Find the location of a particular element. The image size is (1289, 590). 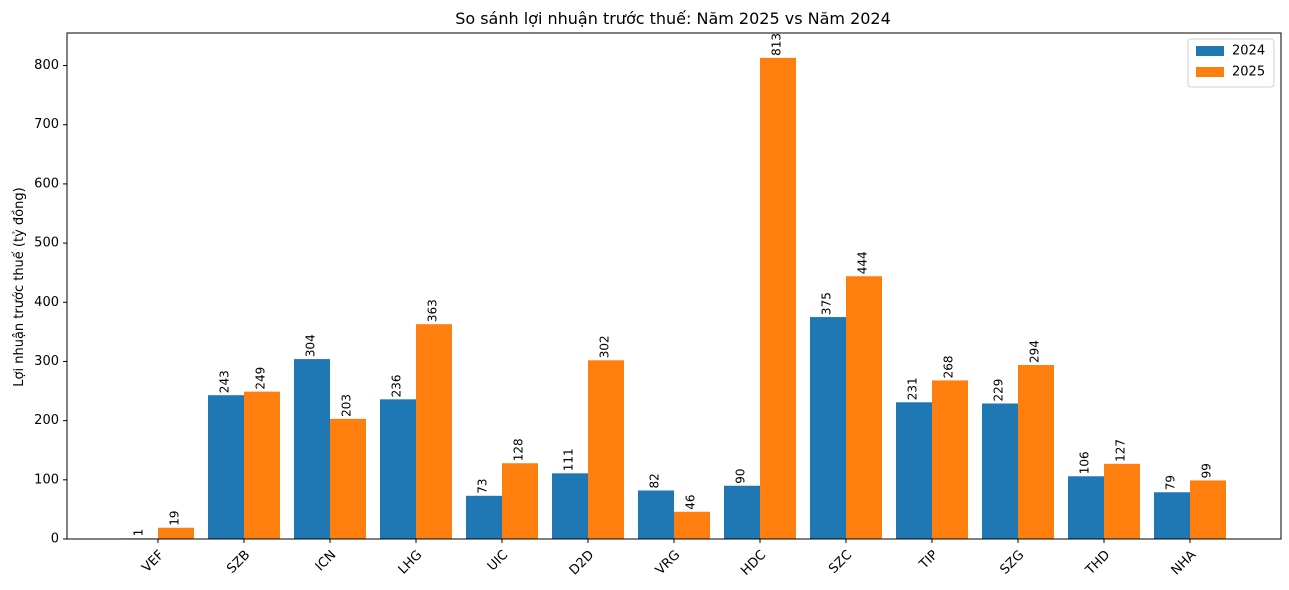

y-tick-label-0: 0 is located at coordinates (55, 539).